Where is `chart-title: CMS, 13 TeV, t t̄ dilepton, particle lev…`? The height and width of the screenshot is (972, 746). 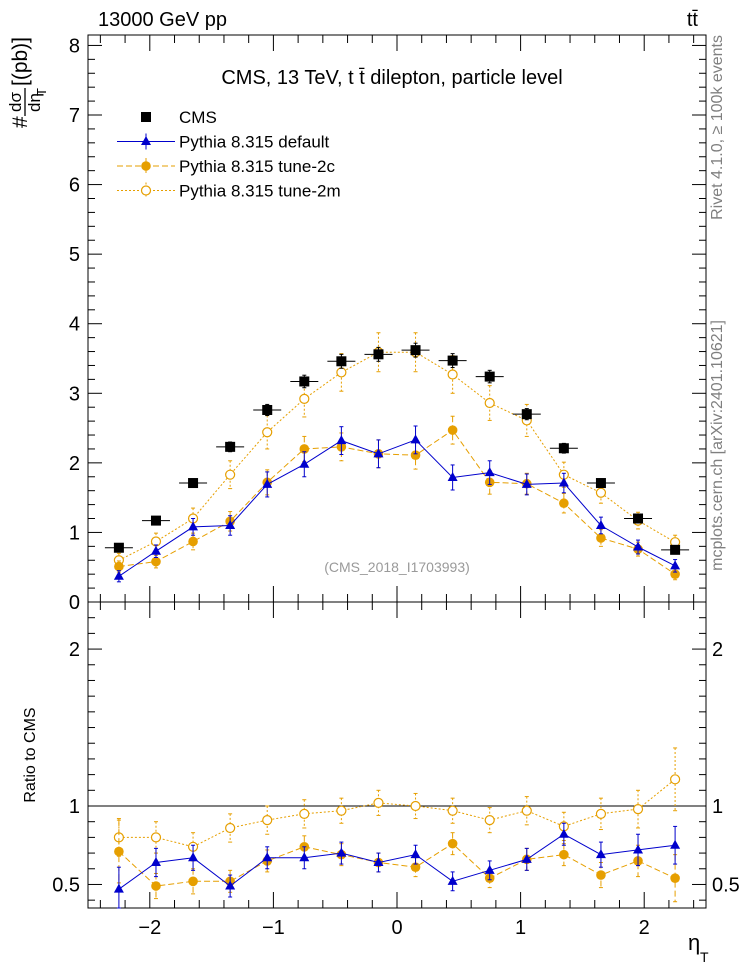 chart-title: CMS, 13 TeV, t t̄ dilepton, particle lev… is located at coordinates (391, 78).